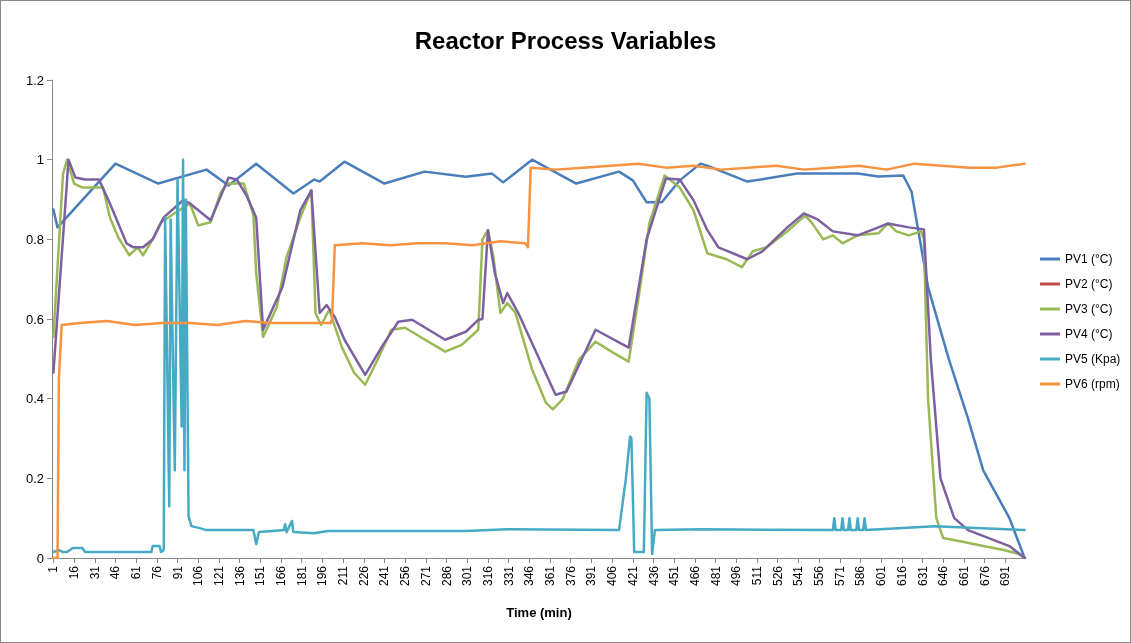 This screenshot has height=643, width=1131. Describe the element at coordinates (943, 576) in the screenshot. I see `x-tick-label: 646` at that location.